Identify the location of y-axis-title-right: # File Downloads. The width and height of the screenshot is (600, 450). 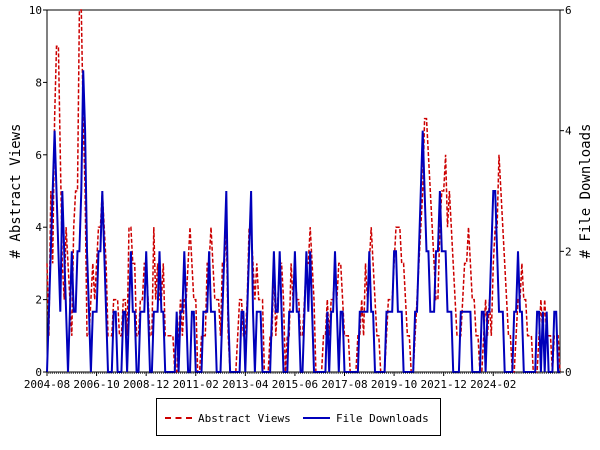
(586, 191).